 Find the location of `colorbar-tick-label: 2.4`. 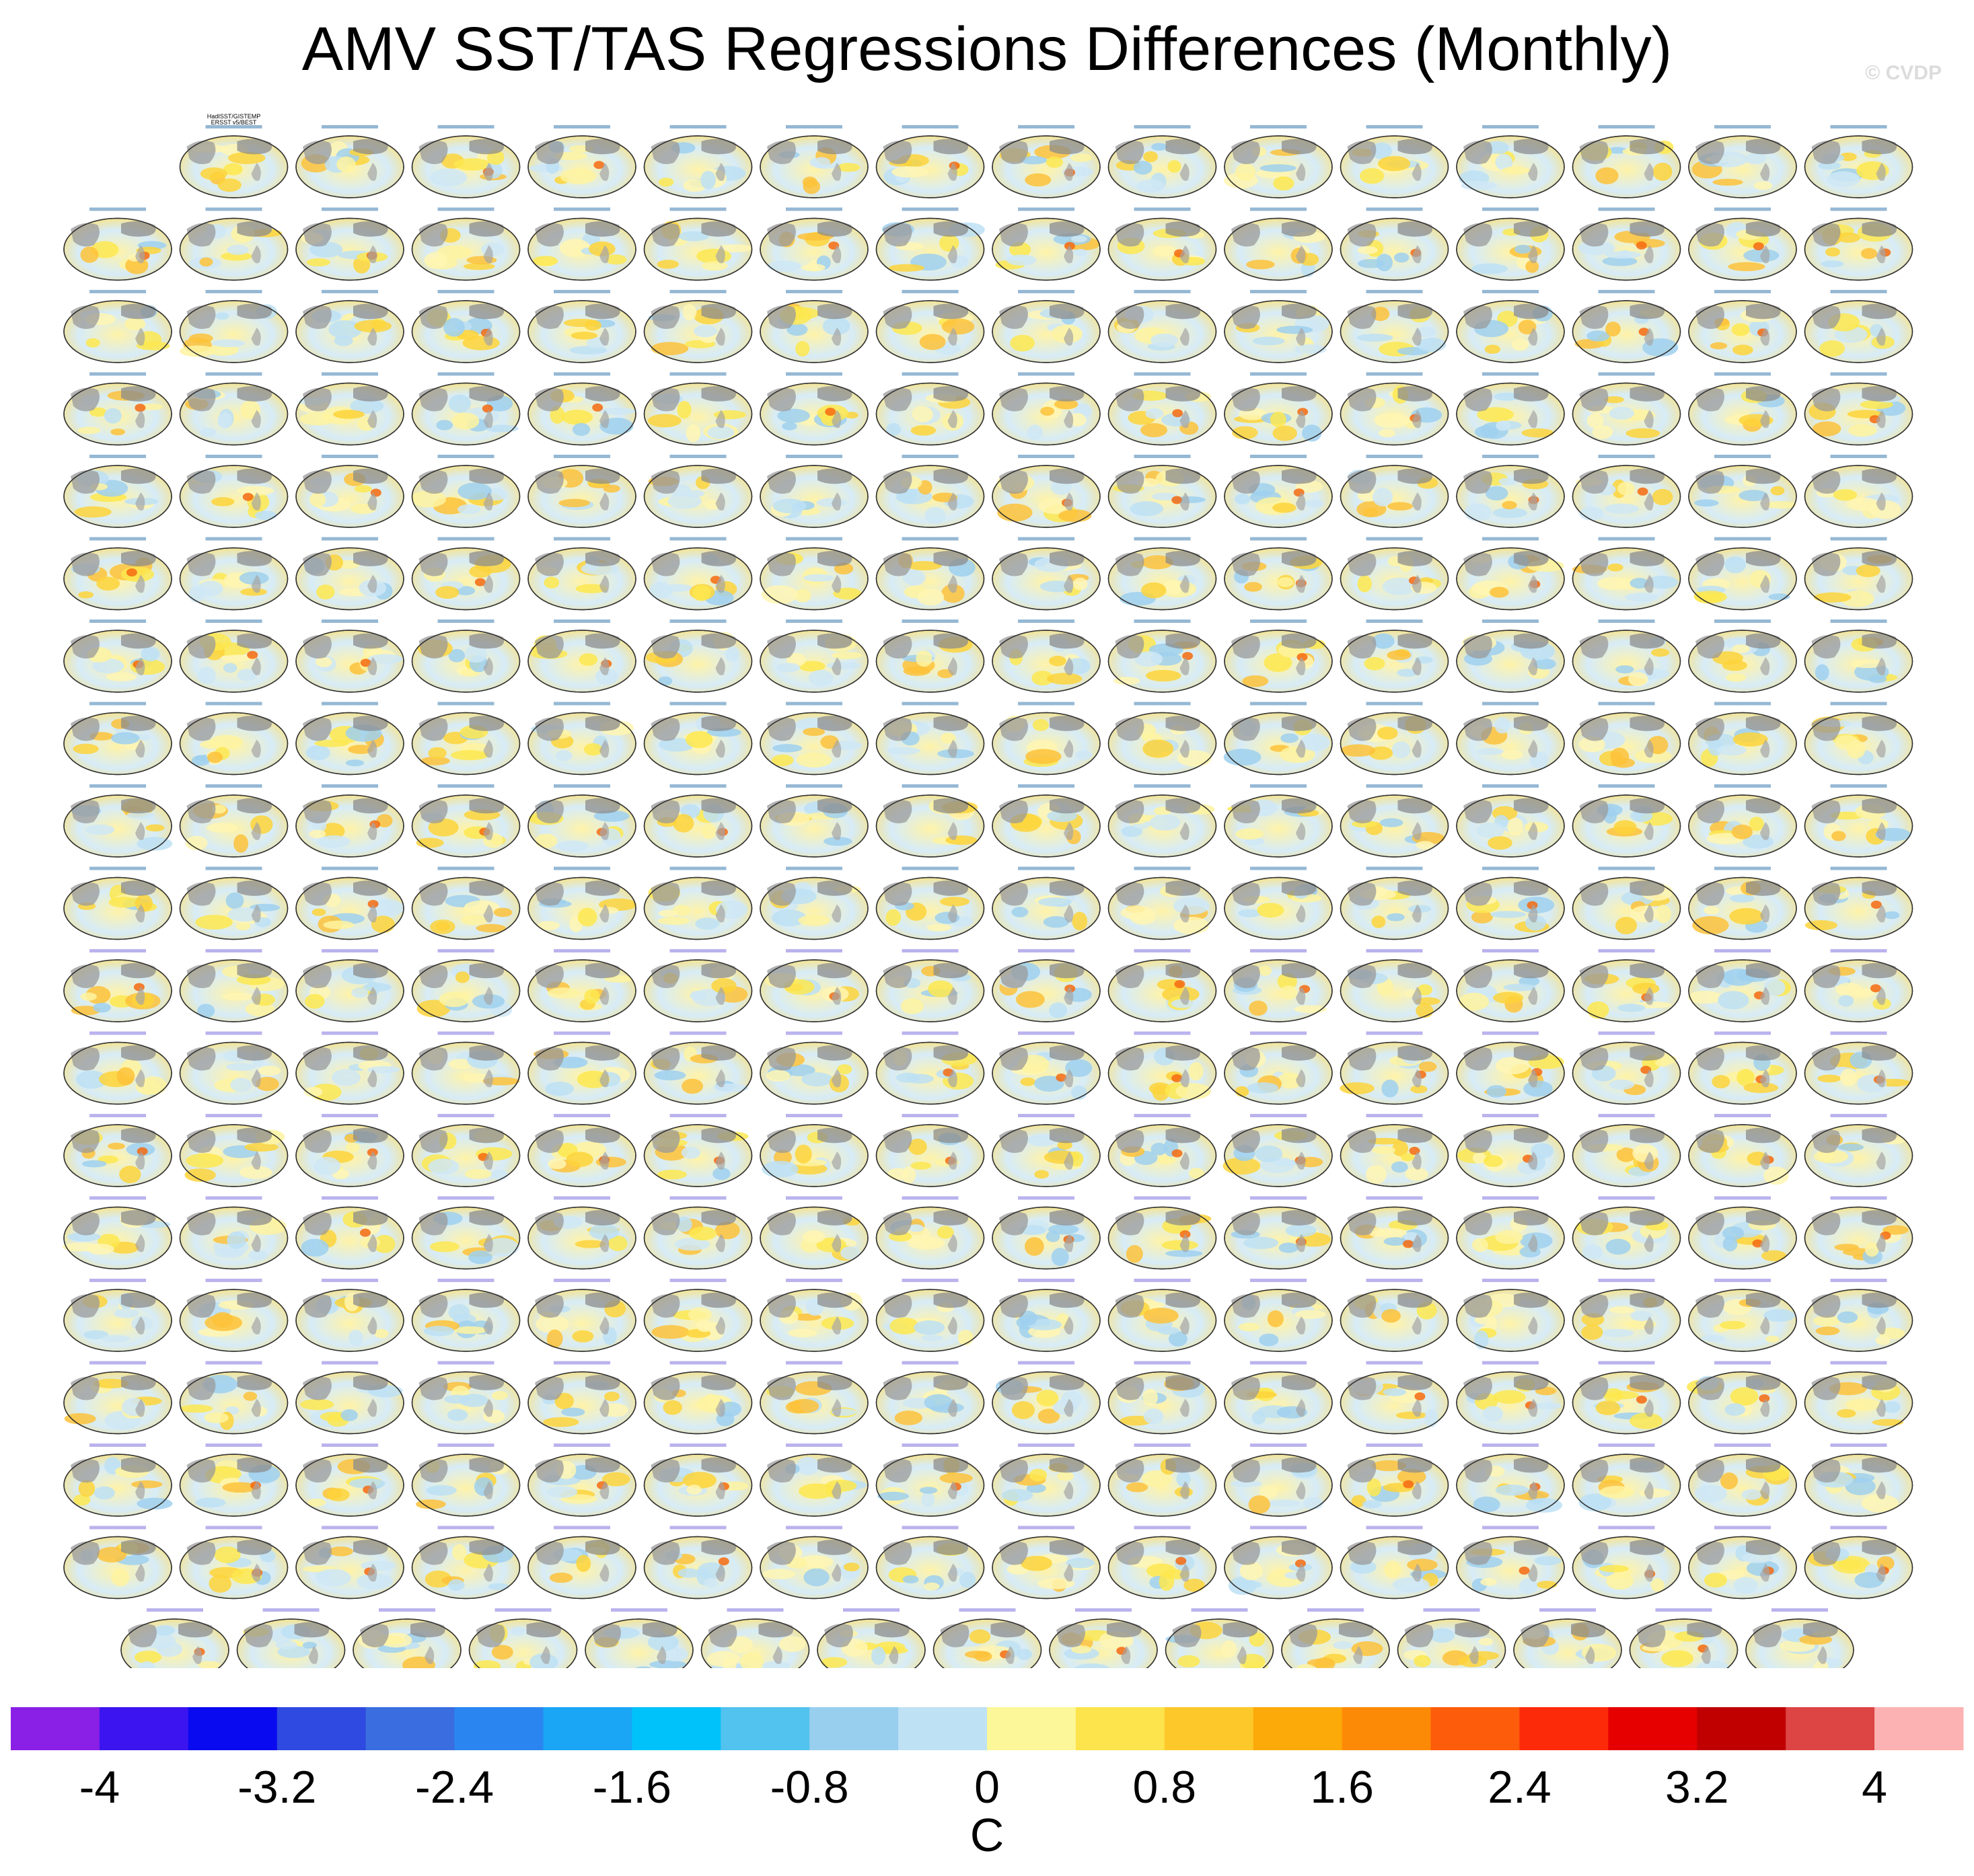

colorbar-tick-label: 2.4 is located at coordinates (1519, 1788).